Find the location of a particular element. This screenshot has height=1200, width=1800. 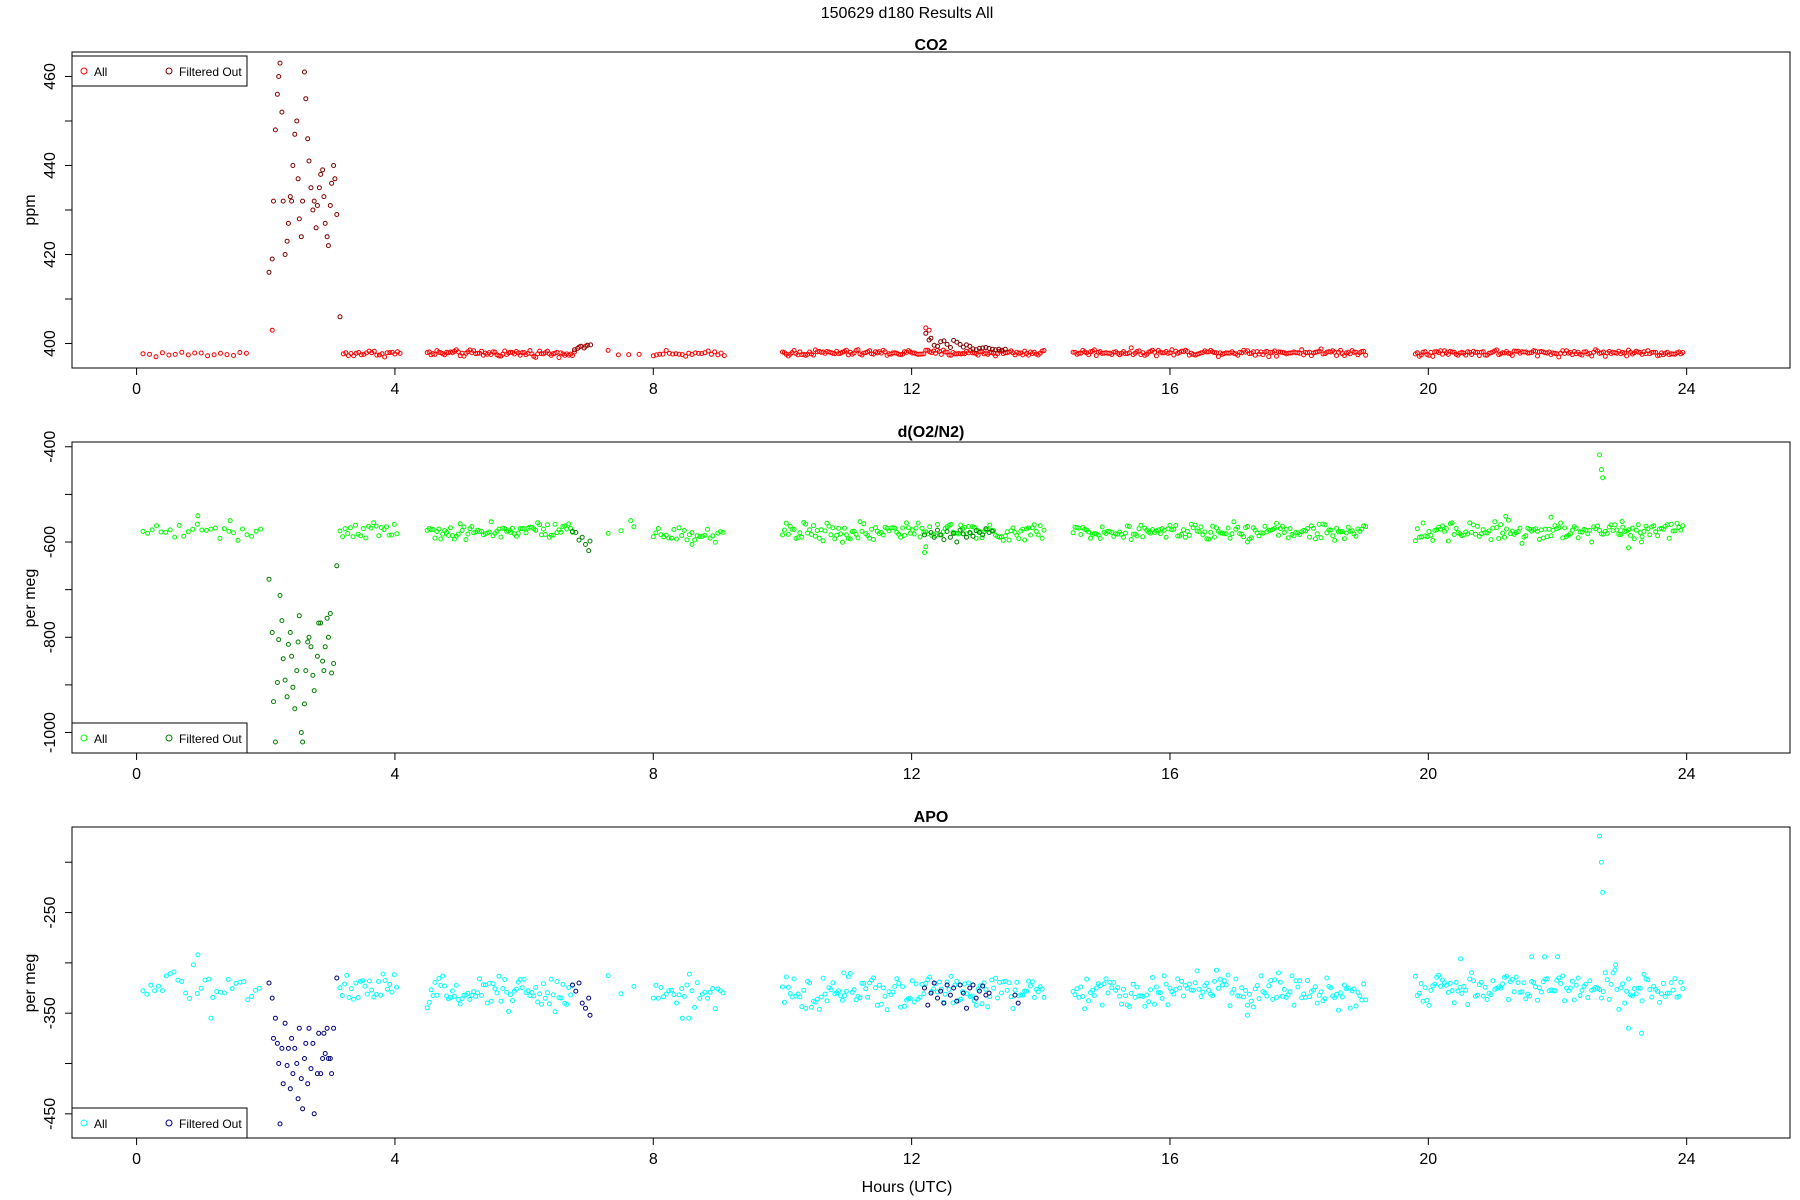

o2n2-legend-all-marker is located at coordinates (84, 738).